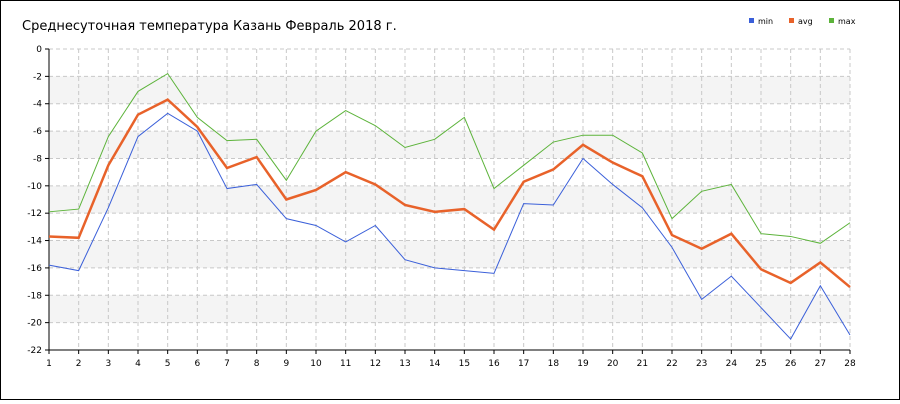 The width and height of the screenshot is (900, 404). Describe the element at coordinates (108, 364) in the screenshot. I see `x-tick-label: 3` at that location.